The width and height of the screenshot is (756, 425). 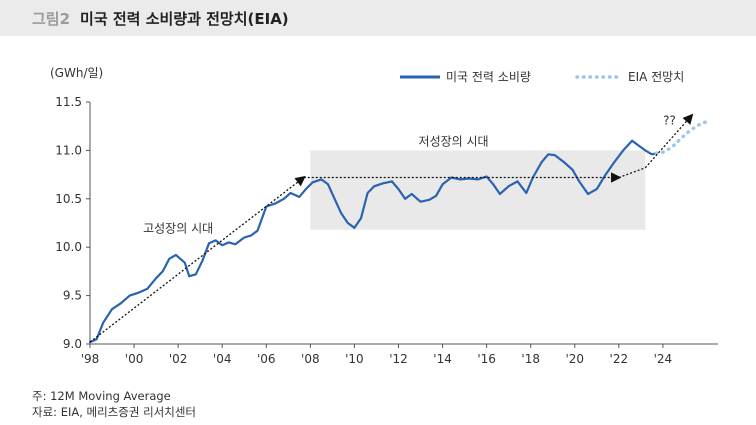 I want to click on legend-label-actual: 미국 전력 소비량, so click(x=488, y=77).